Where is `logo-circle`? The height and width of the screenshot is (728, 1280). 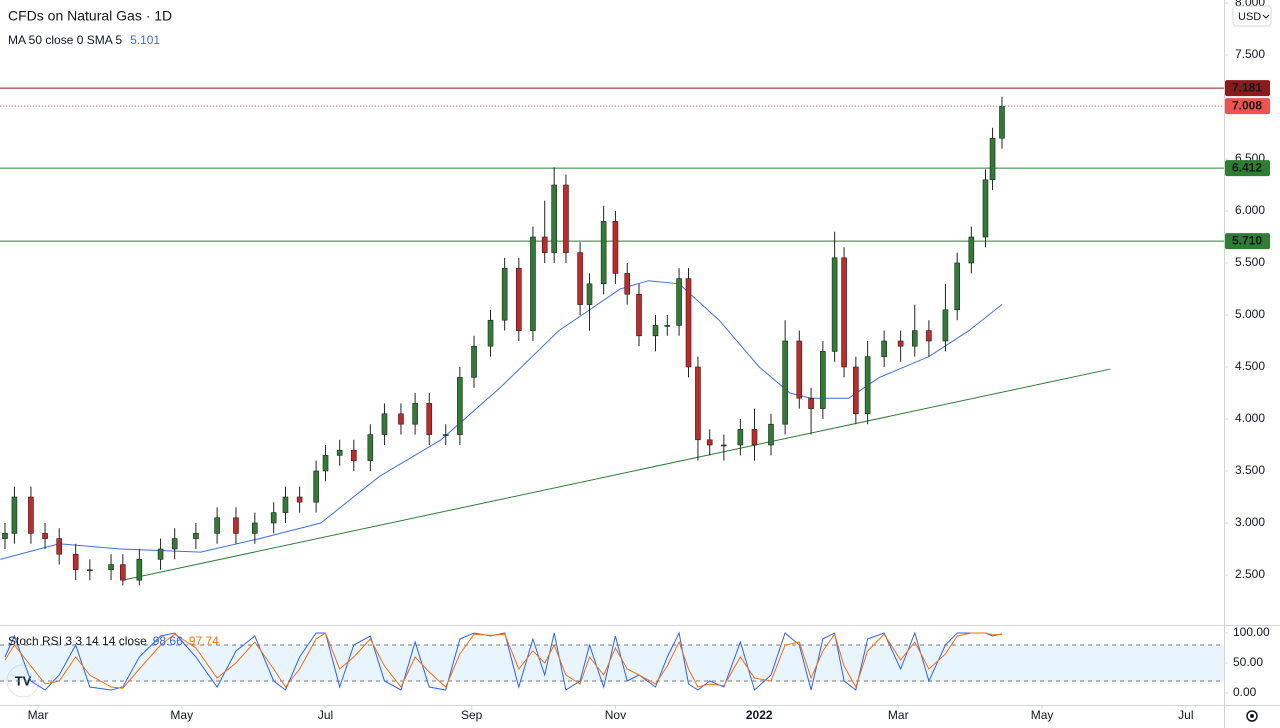 logo-circle is located at coordinates (23, 681).